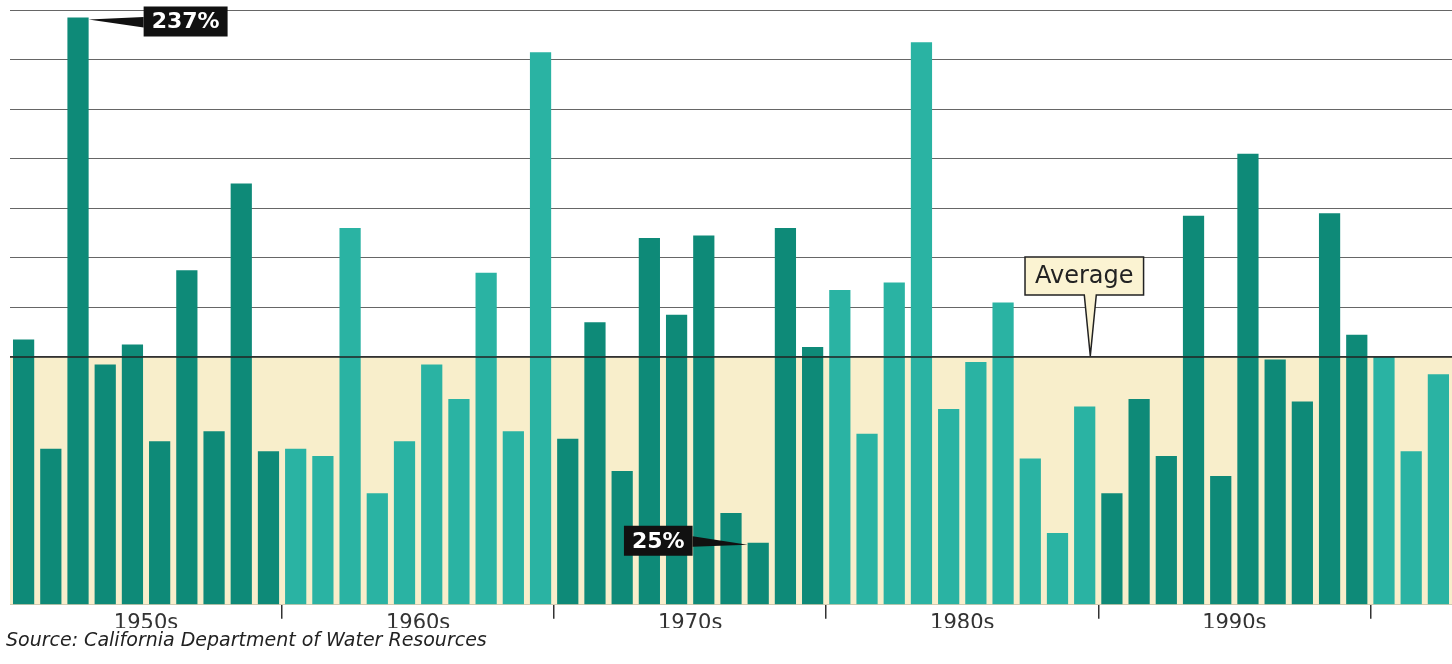  What do you see at coordinates (246, 639) in the screenshot?
I see `source-note: Source: California Department of Water Resources` at bounding box center [246, 639].